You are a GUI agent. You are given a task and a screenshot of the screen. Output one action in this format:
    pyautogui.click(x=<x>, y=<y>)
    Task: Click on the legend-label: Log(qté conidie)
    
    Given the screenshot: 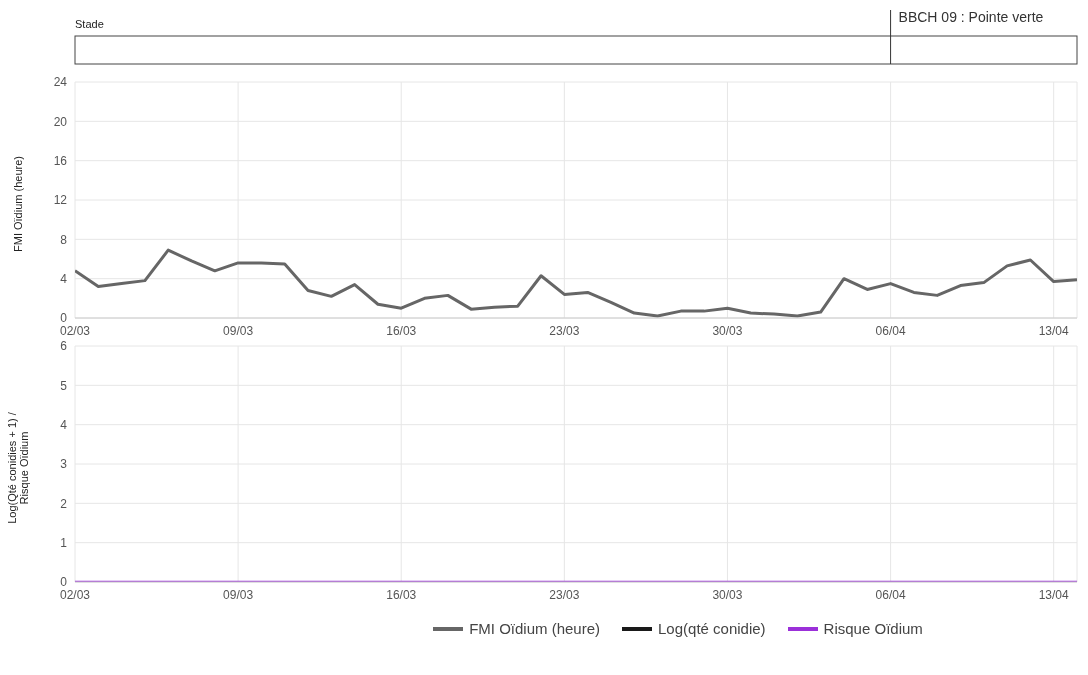 What is the action you would take?
    pyautogui.click(x=711, y=628)
    